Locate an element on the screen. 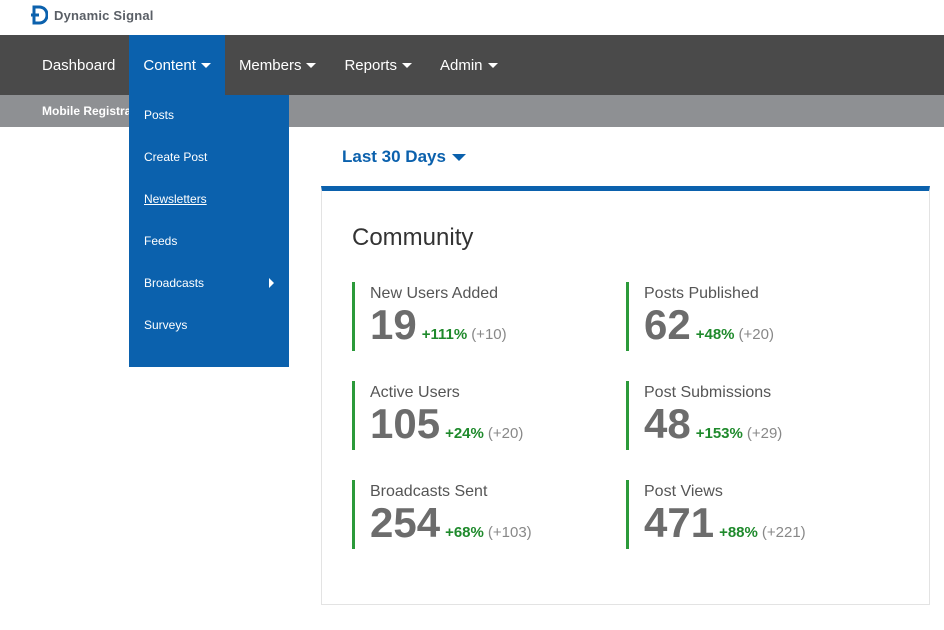  nav-content: Content is located at coordinates (177, 65).